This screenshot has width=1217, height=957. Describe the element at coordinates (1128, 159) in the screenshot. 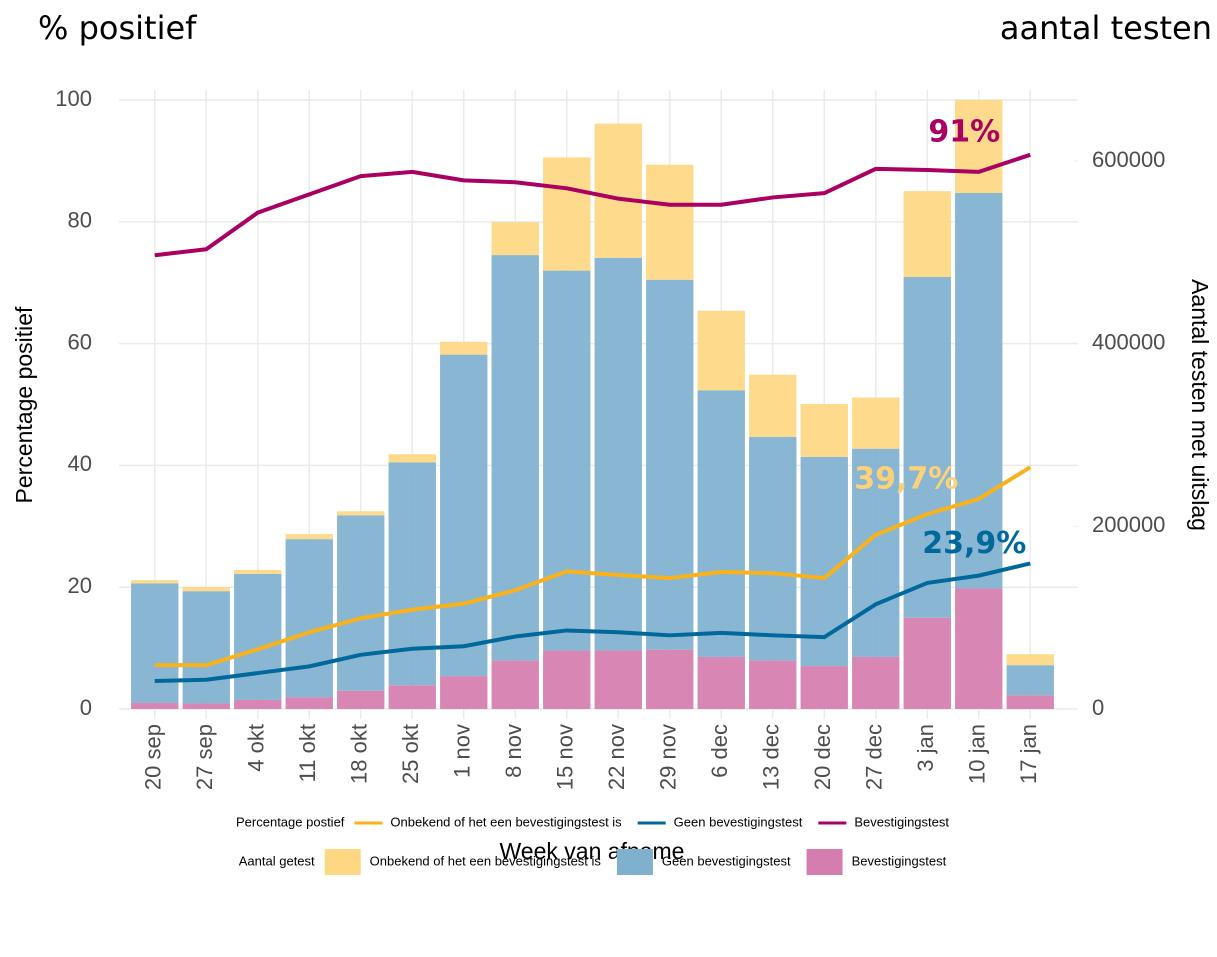

I see `y2-tick-label: 600000` at that location.